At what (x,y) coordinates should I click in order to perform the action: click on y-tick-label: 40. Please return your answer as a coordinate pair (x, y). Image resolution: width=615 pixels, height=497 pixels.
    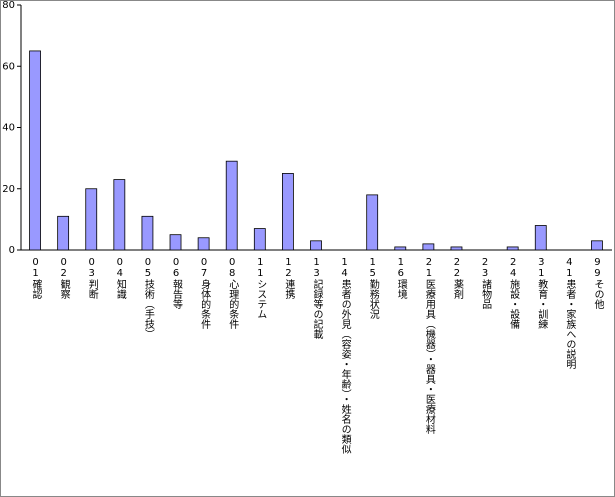
    Looking at the image, I should click on (8, 128).